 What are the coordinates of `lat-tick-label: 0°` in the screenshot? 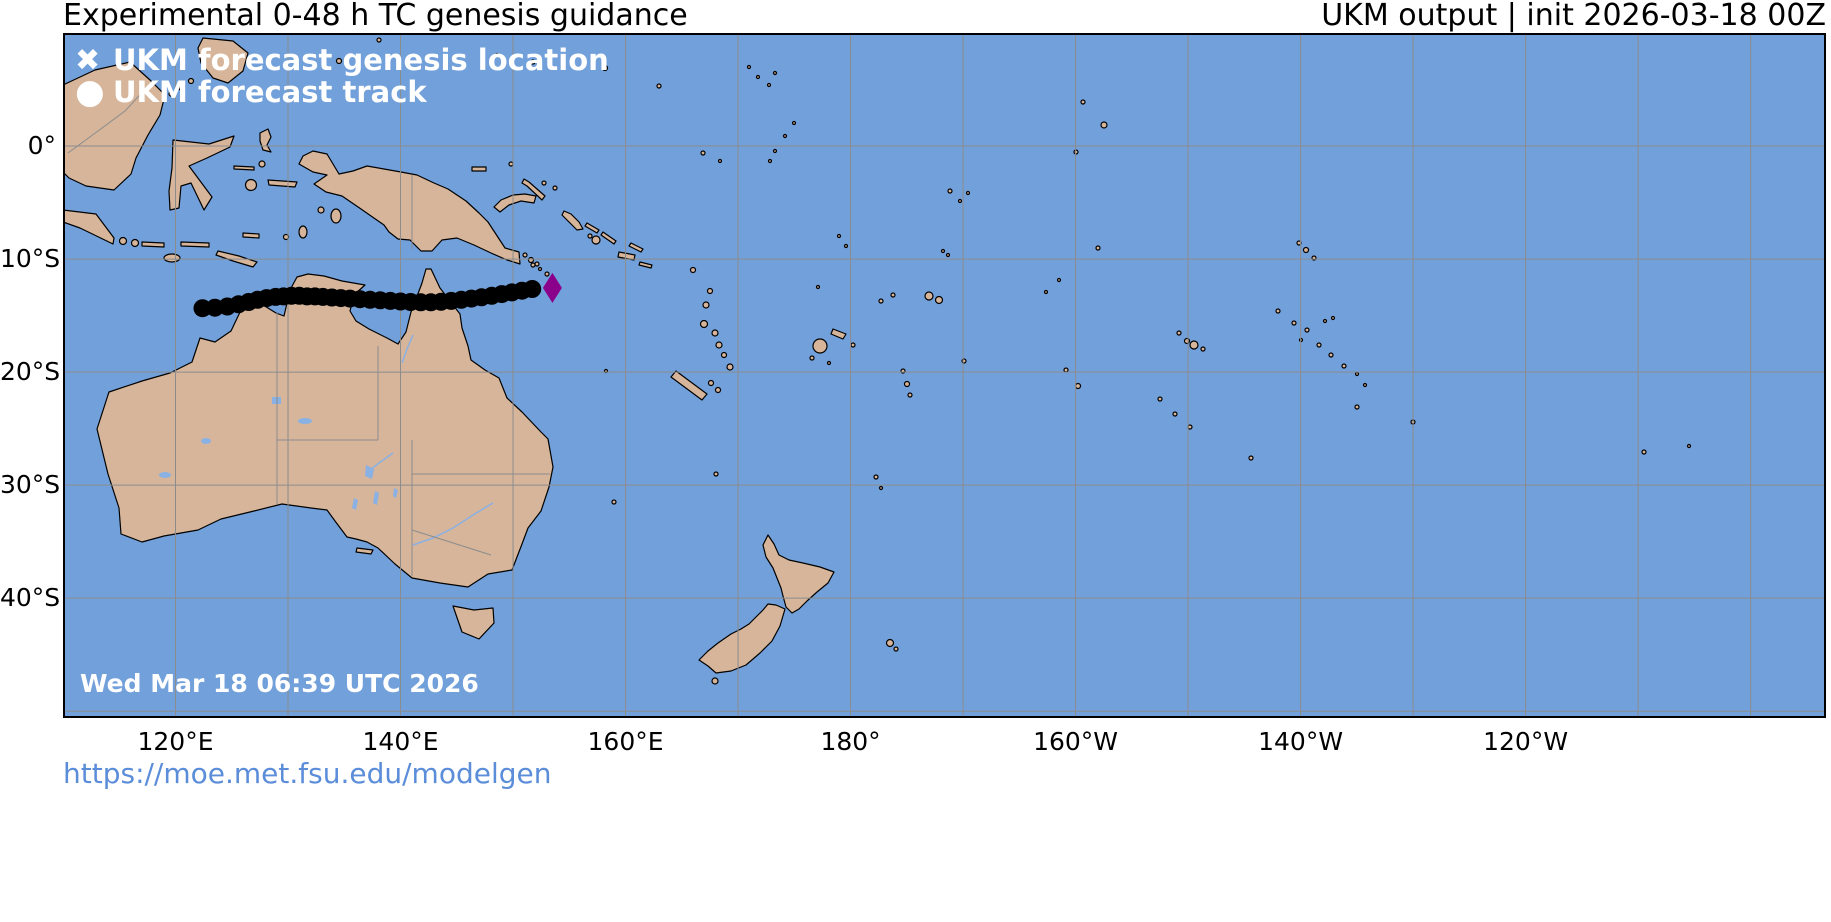 It's located at (41, 146).